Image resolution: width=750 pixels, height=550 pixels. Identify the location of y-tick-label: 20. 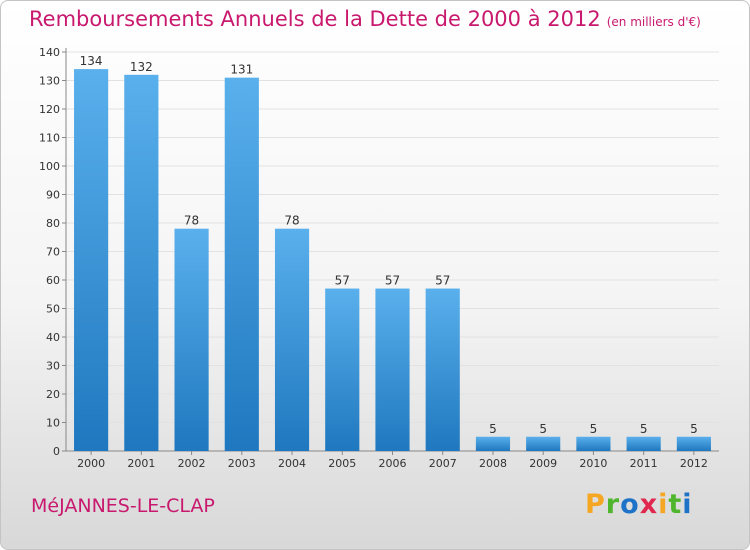
(53, 394).